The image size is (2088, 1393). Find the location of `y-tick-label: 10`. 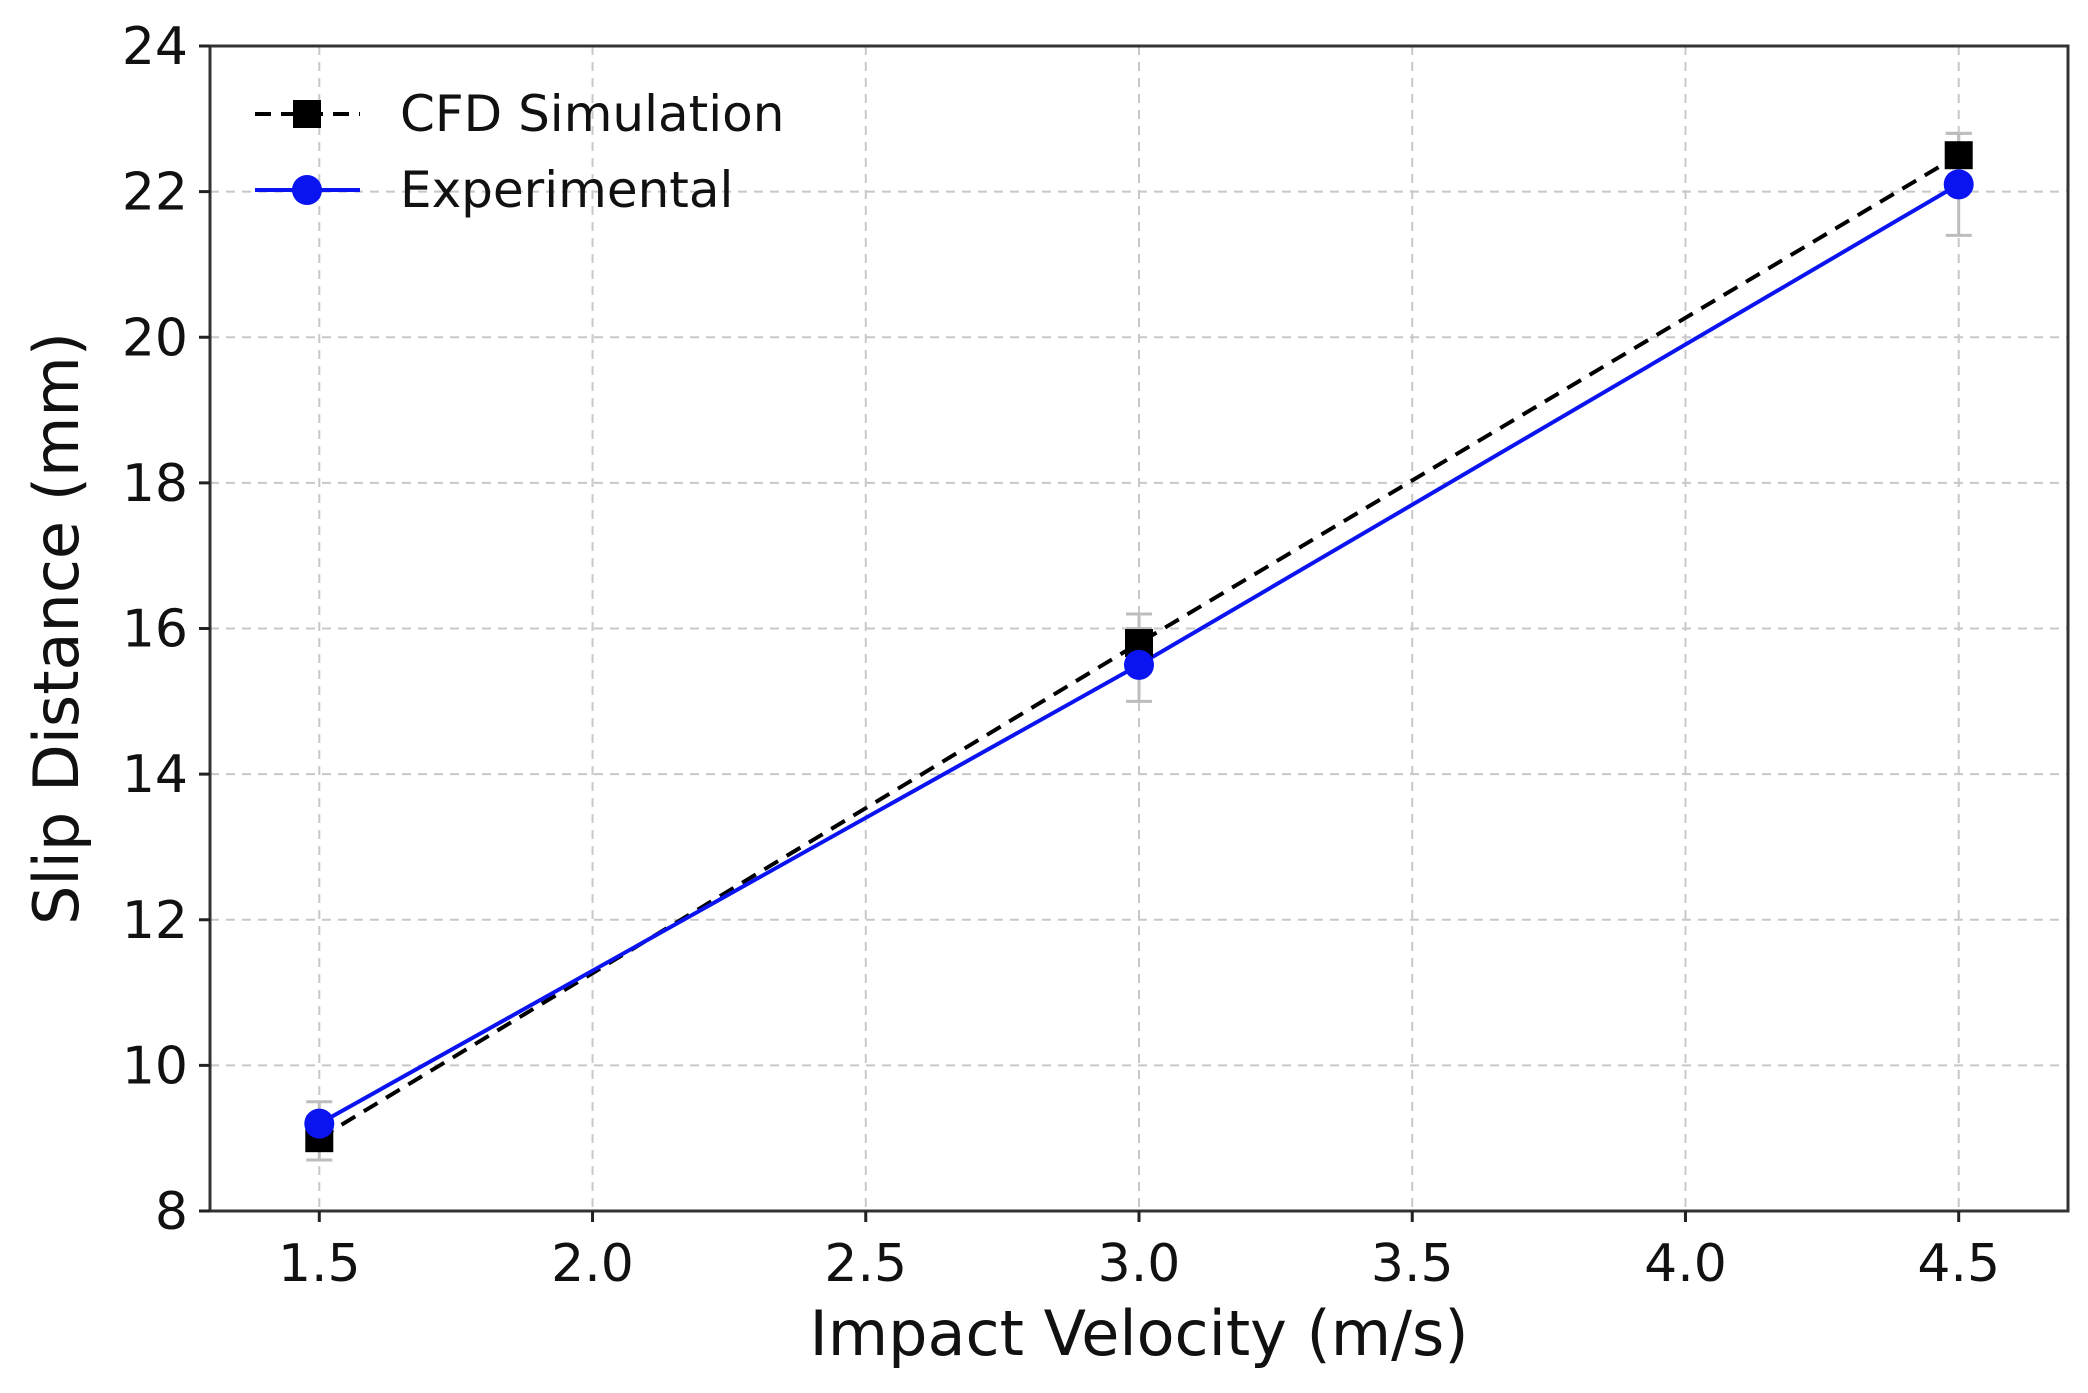

y-tick-label: 10 is located at coordinates (155, 1066).